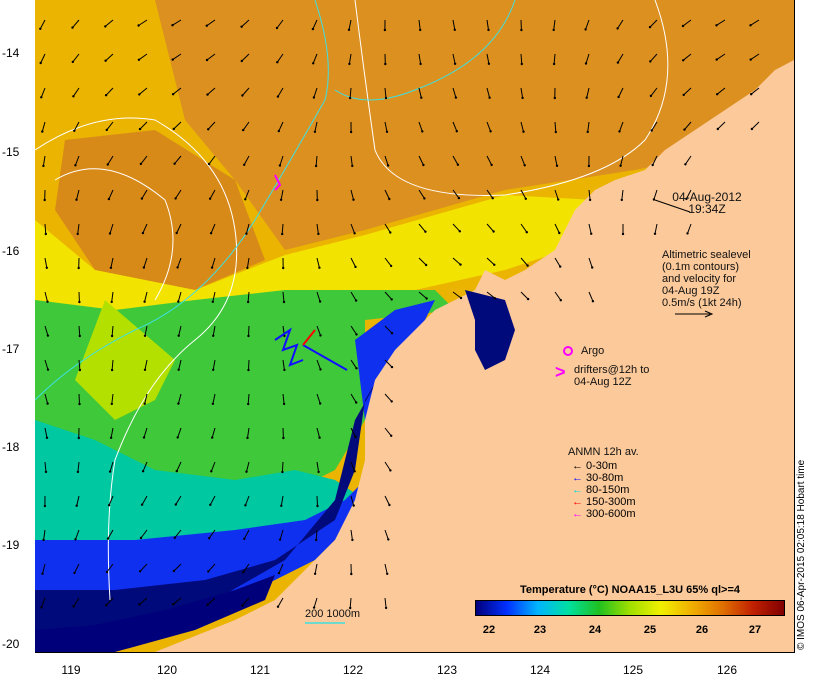 The height and width of the screenshot is (680, 820). What do you see at coordinates (709, 314) in the screenshot?
I see `scale-arrowhead` at bounding box center [709, 314].